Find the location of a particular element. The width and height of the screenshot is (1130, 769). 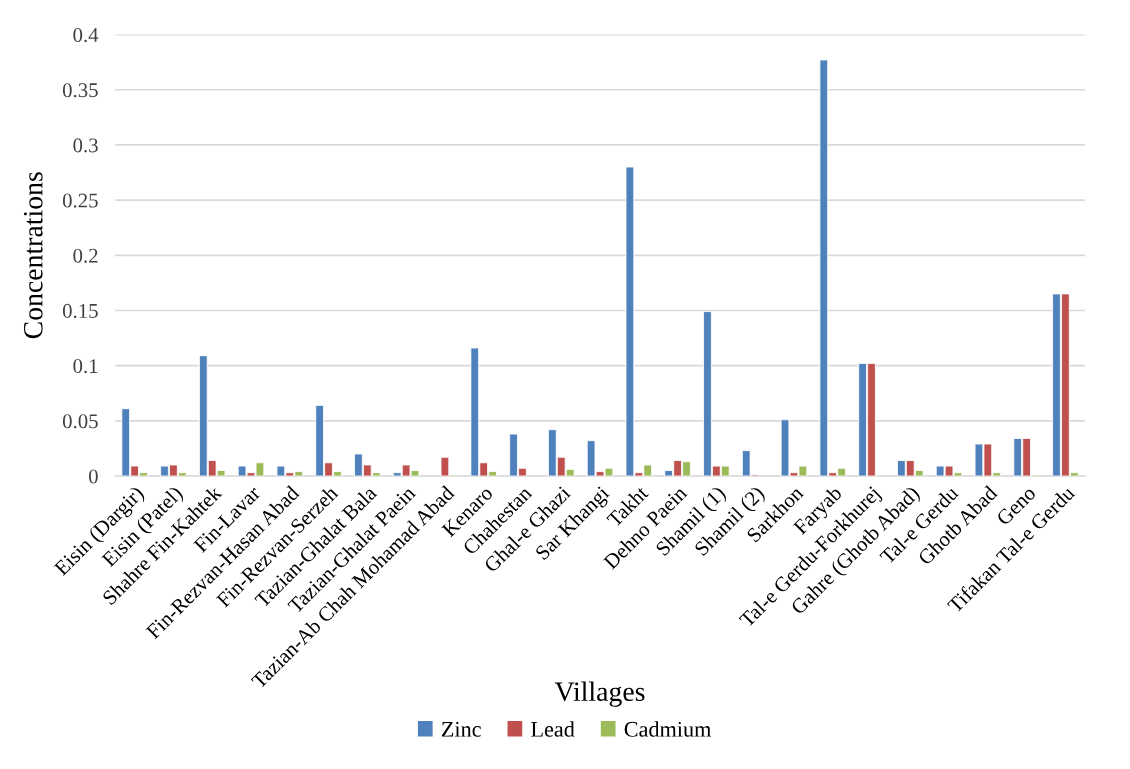

y-tick-label: 0.15 is located at coordinates (80, 311).